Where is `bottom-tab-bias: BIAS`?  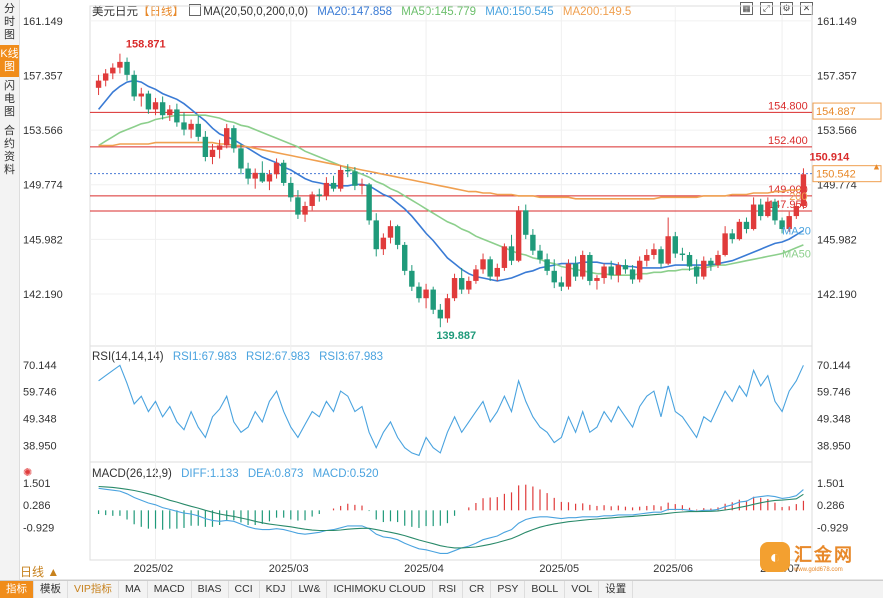
bottom-tab-bias: BIAS is located at coordinates (210, 589).